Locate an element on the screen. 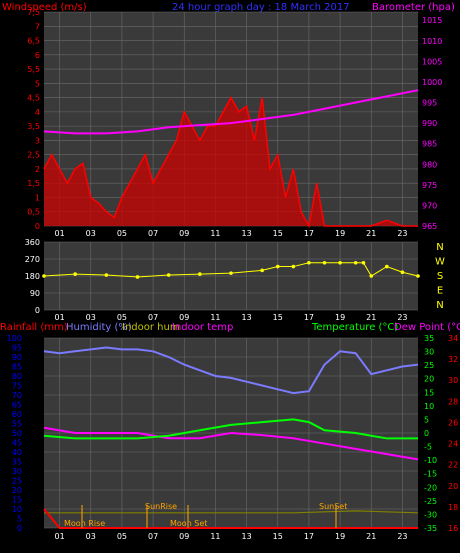 This screenshot has height=553, width=460. windspeed-tick-label: 1 is located at coordinates (37, 197).